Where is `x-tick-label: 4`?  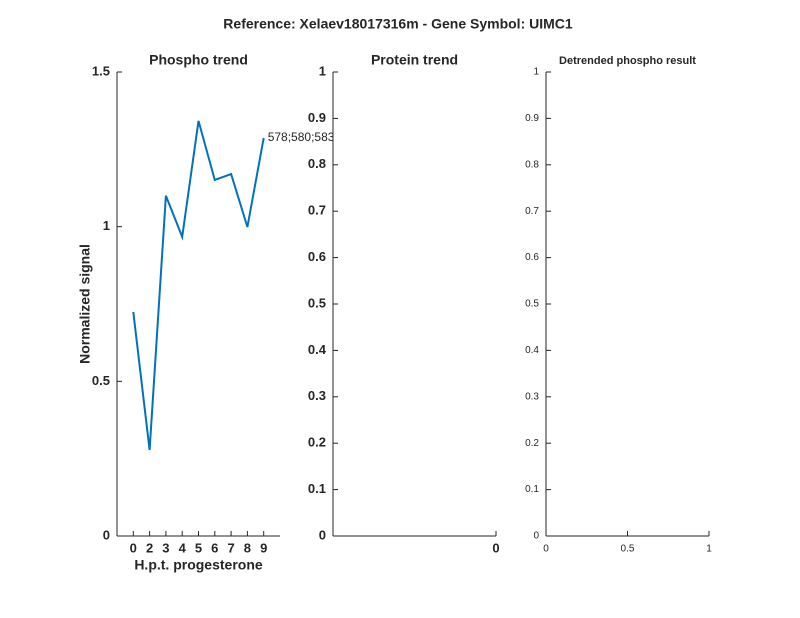
x-tick-label: 4 is located at coordinates (183, 547).